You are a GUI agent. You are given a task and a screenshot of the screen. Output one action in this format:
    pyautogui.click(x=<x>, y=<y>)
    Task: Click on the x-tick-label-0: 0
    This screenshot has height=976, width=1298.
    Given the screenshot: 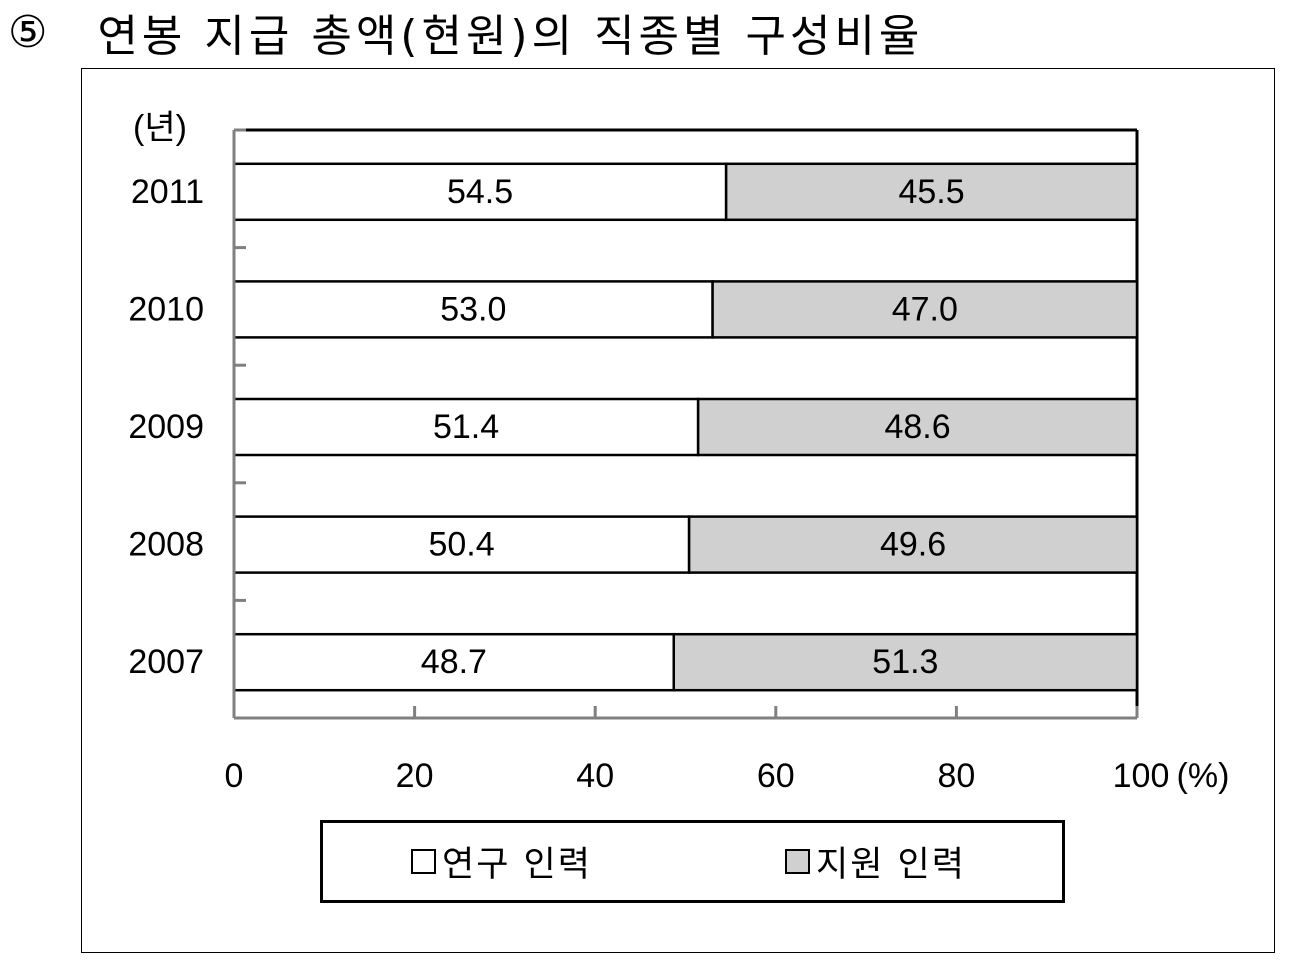 What is the action you would take?
    pyautogui.click(x=234, y=776)
    